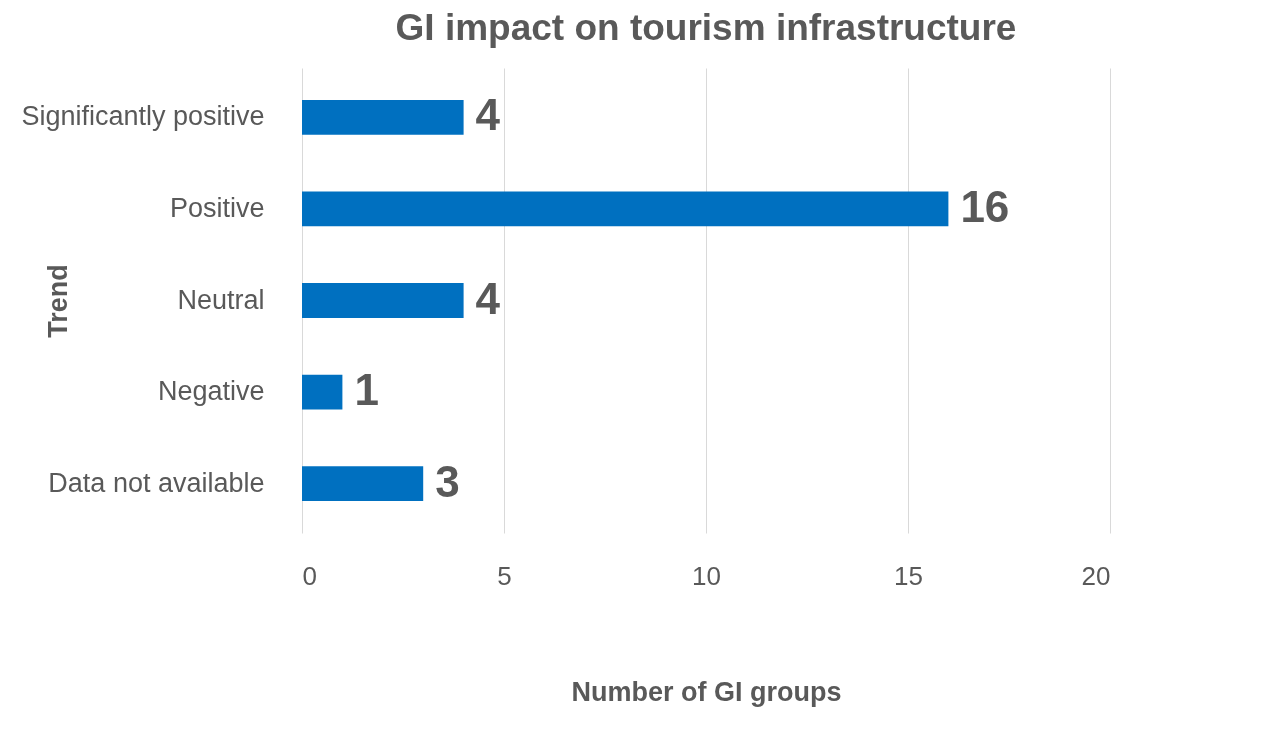 The width and height of the screenshot is (1279, 754). I want to click on y-tick-label: Positive, so click(217, 207).